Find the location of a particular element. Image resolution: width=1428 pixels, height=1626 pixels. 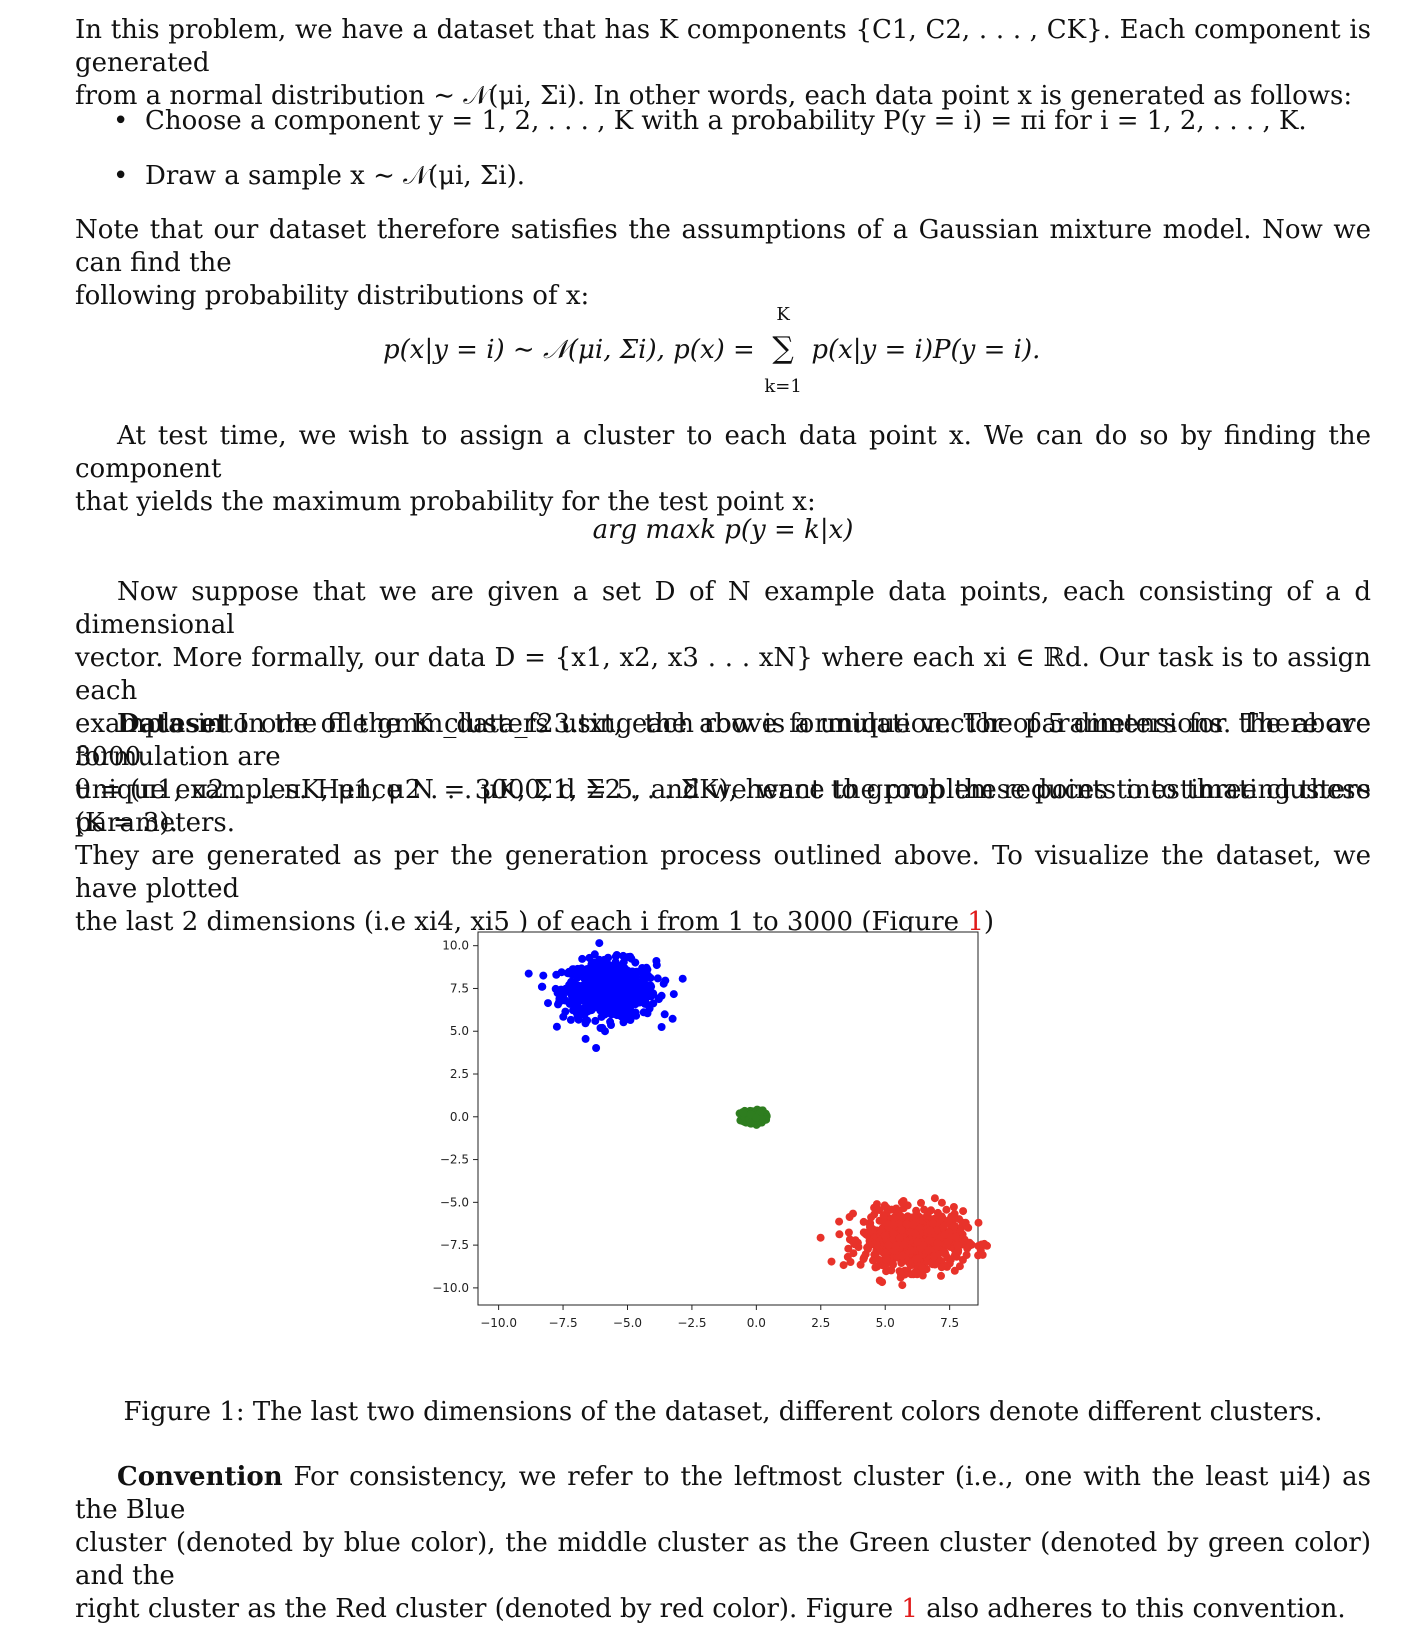

x-tick-label: −5.0 is located at coordinates (627, 1323).